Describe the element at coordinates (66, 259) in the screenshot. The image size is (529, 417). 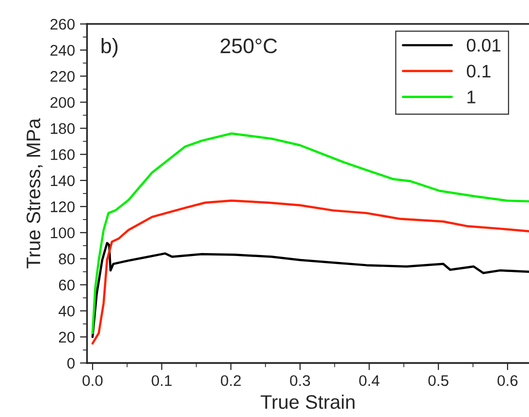
I see `y-tick-label: 80` at that location.